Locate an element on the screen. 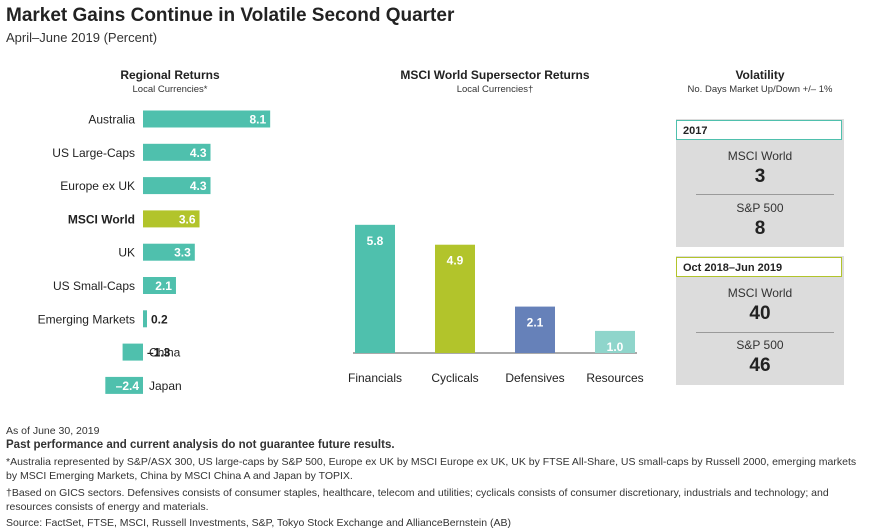 The width and height of the screenshot is (880, 531). sector-value-label: 1.0 is located at coordinates (615, 347).